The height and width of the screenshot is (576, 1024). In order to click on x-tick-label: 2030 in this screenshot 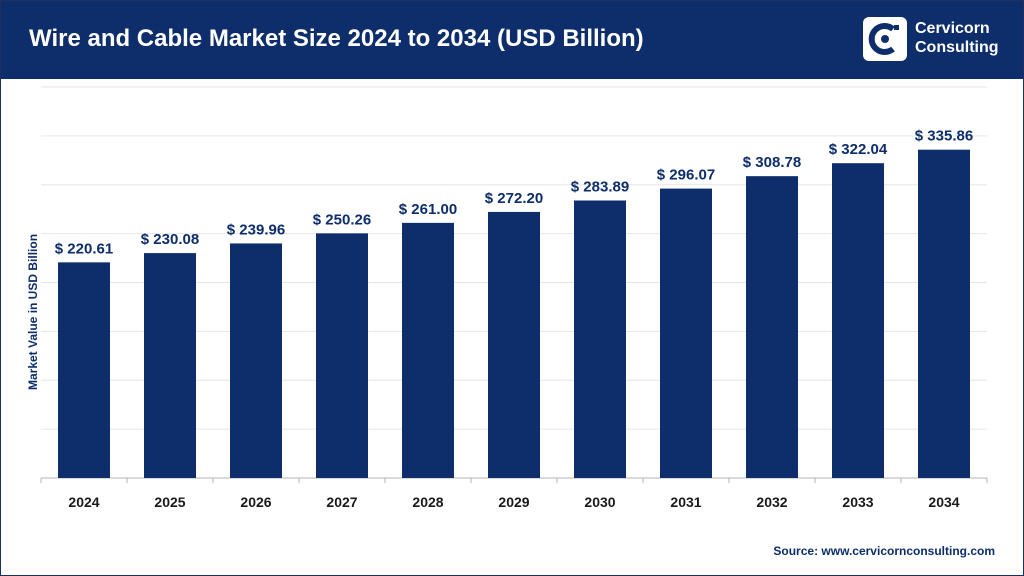, I will do `click(599, 502)`.